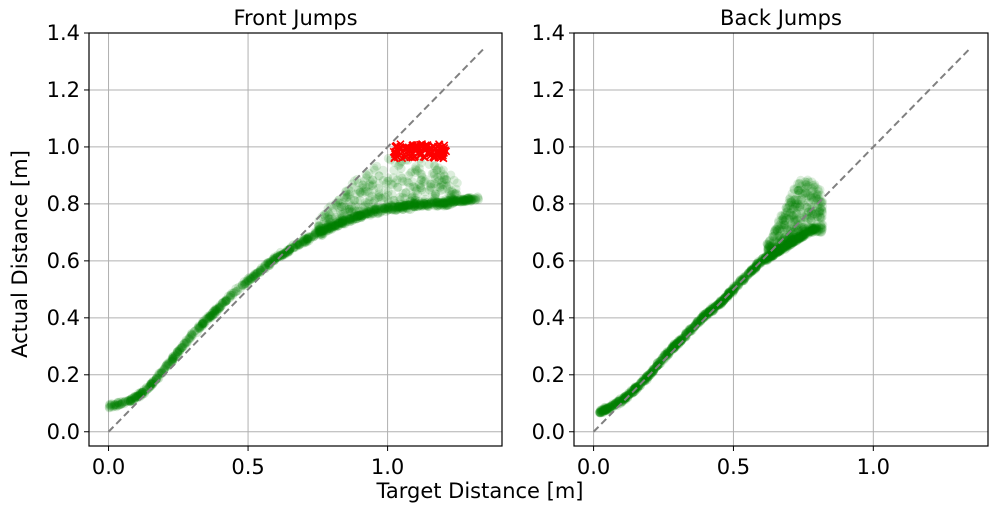 The image size is (997, 511). Describe the element at coordinates (426, 147) in the screenshot. I see `outlier-marker` at that location.